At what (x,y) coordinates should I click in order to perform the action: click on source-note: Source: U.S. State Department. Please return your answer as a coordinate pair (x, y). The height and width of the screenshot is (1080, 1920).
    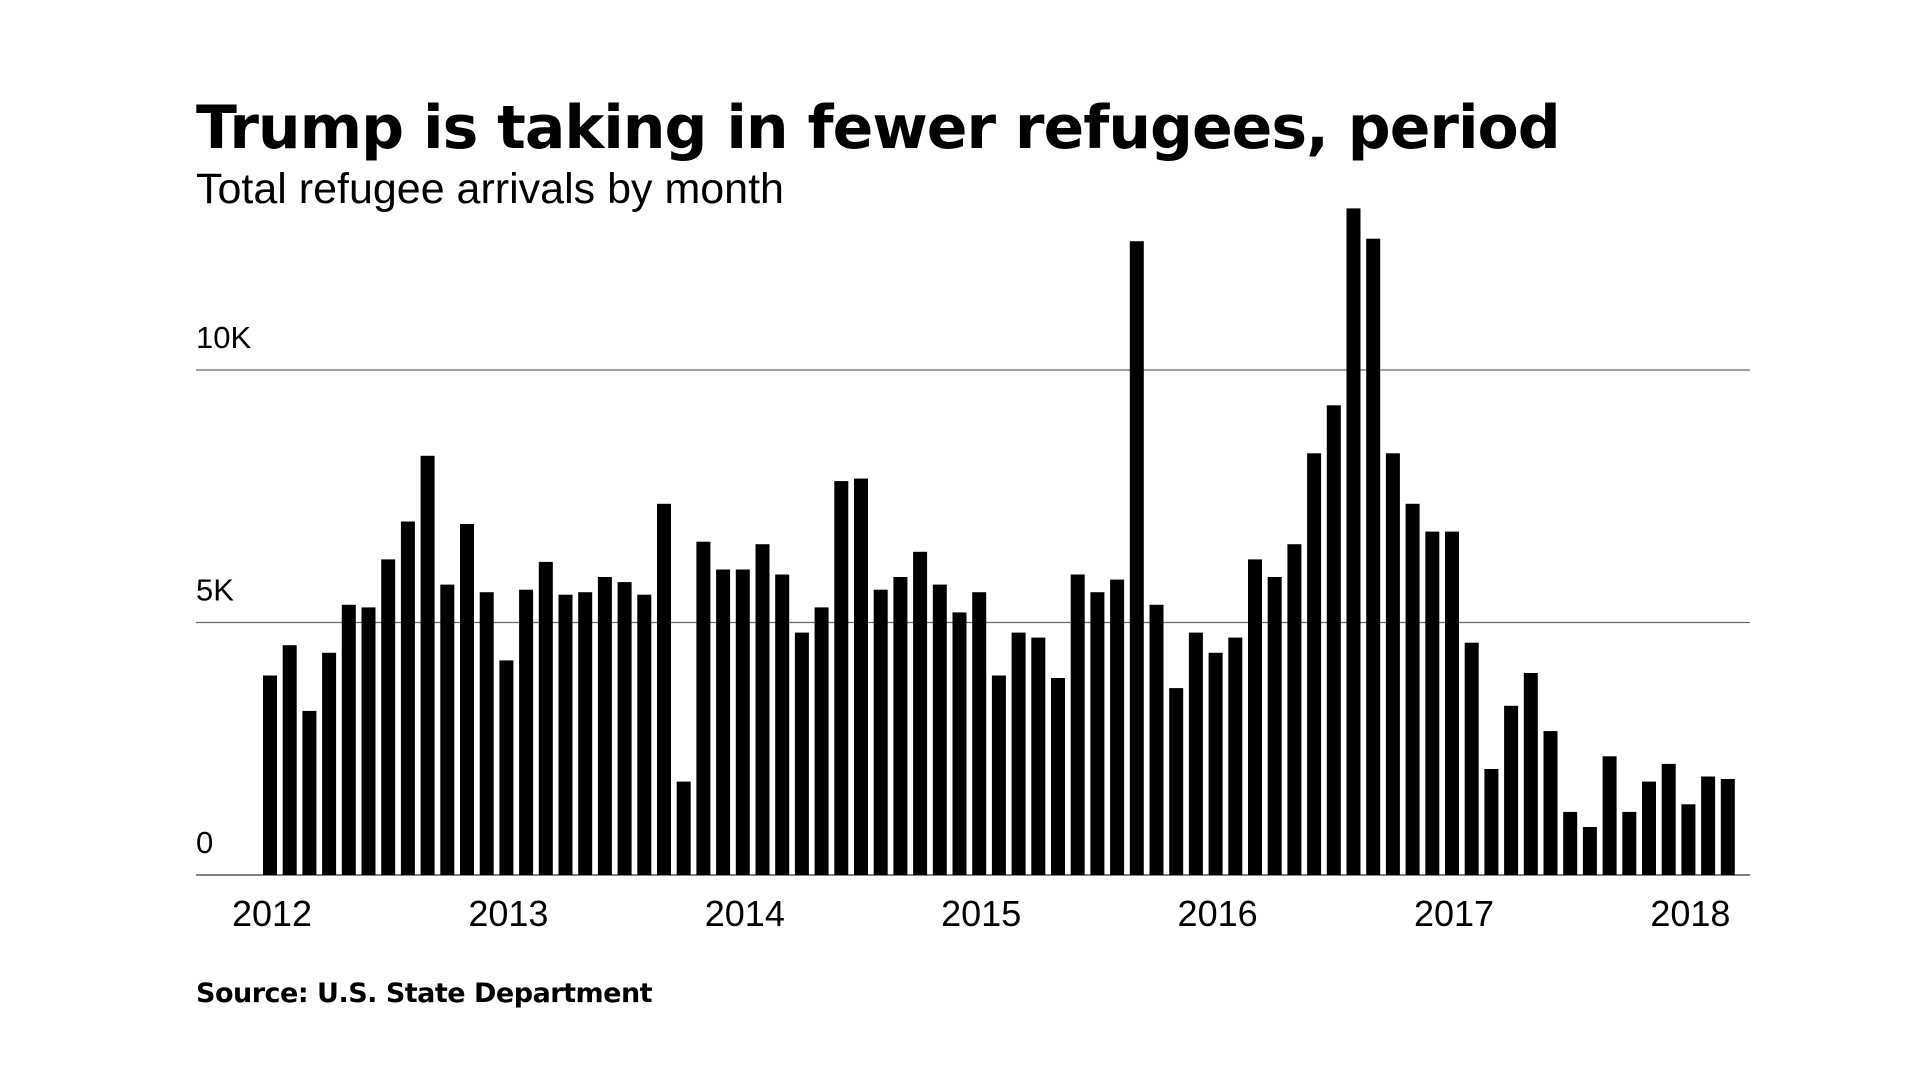
    Looking at the image, I should click on (424, 993).